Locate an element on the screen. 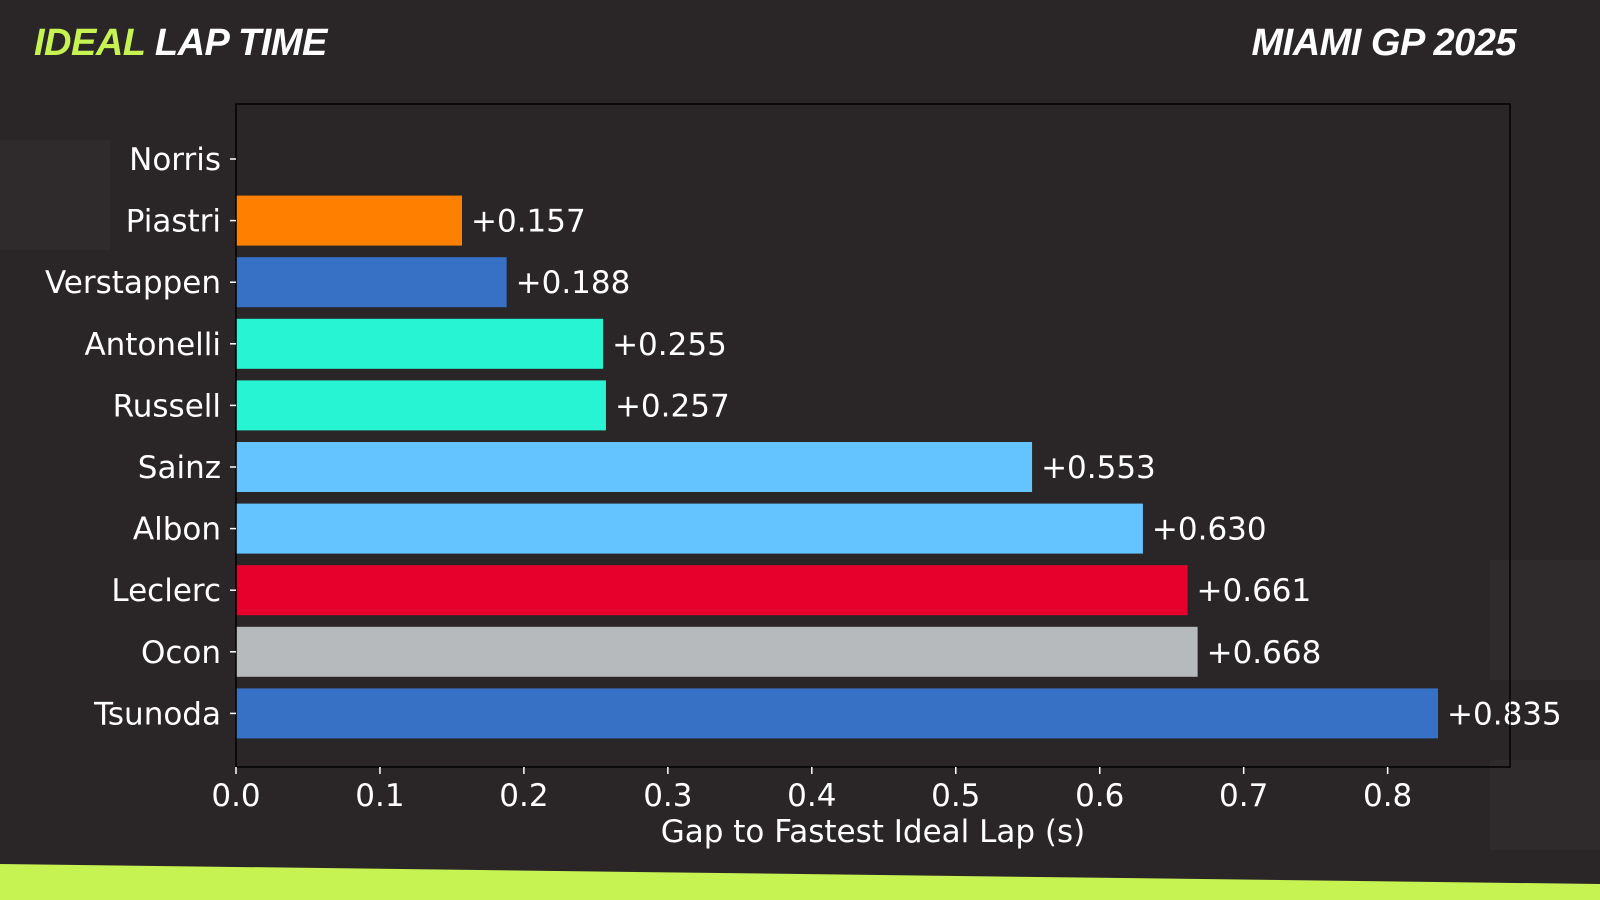 Image resolution: width=1600 pixels, height=900 pixels. y-tick-label-sainz: Sainz is located at coordinates (179, 468).